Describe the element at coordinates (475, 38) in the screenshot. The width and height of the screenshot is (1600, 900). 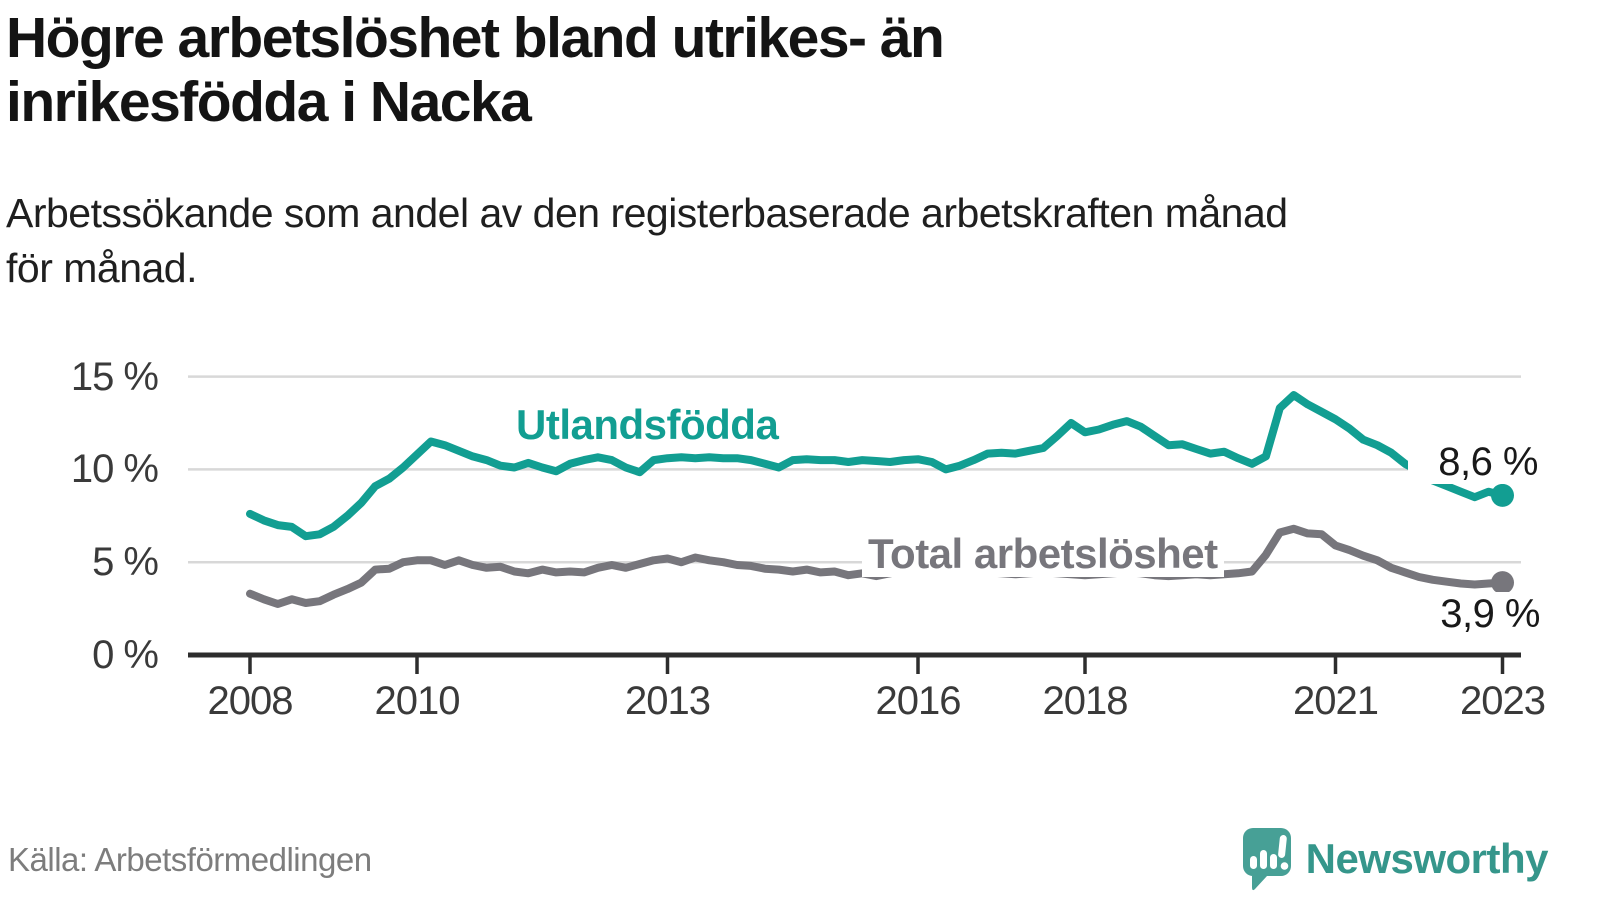
I see `title-line-1: Högre arbetslöshet bland utrikes- än` at that location.